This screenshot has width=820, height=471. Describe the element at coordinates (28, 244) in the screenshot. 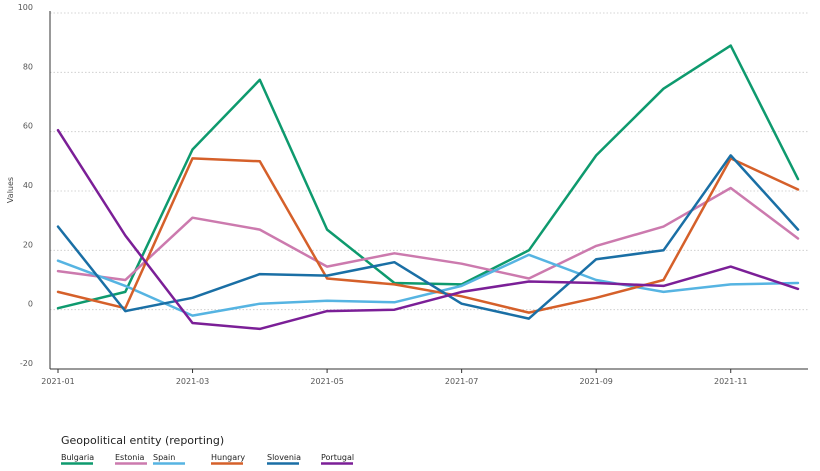

I see `y-tick-label: 20` at that location.